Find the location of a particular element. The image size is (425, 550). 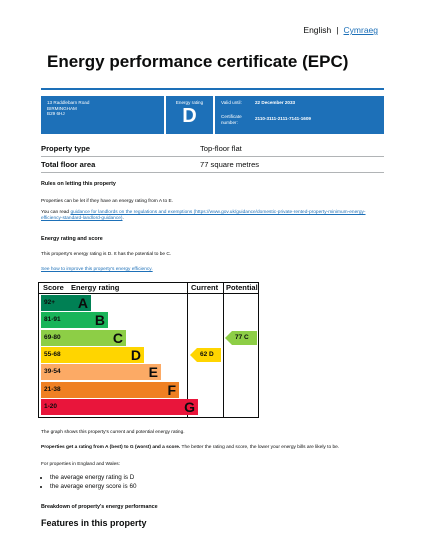

band-bar-d: D is located at coordinates (105, 354).